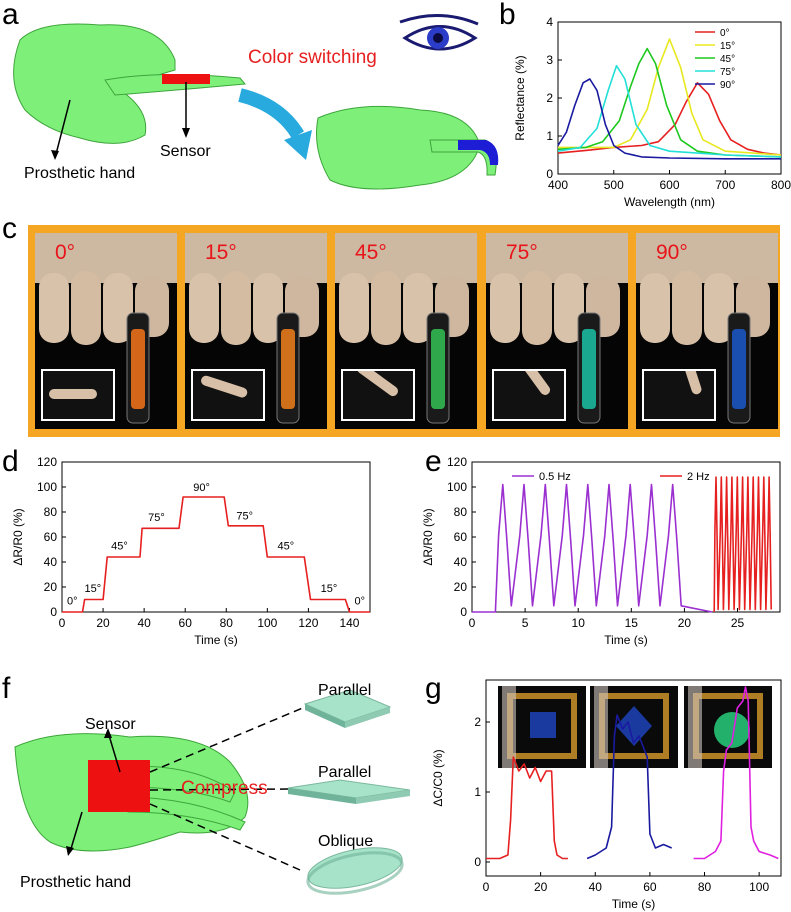 This screenshot has height=912, width=791. Describe the element at coordinates (549, 60) in the screenshot. I see `y-tick-label: 3` at that location.